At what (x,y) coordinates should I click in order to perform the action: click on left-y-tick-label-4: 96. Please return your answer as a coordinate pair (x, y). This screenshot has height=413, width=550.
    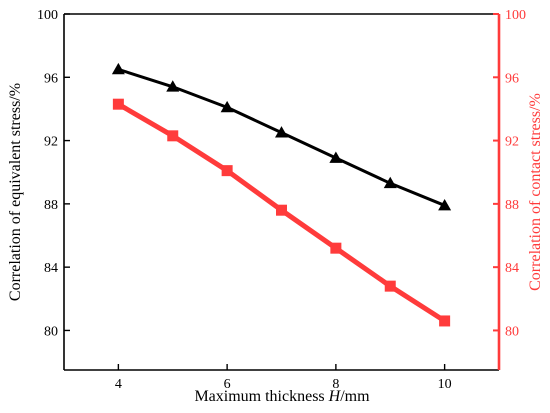
    Looking at the image, I should click on (51, 78).